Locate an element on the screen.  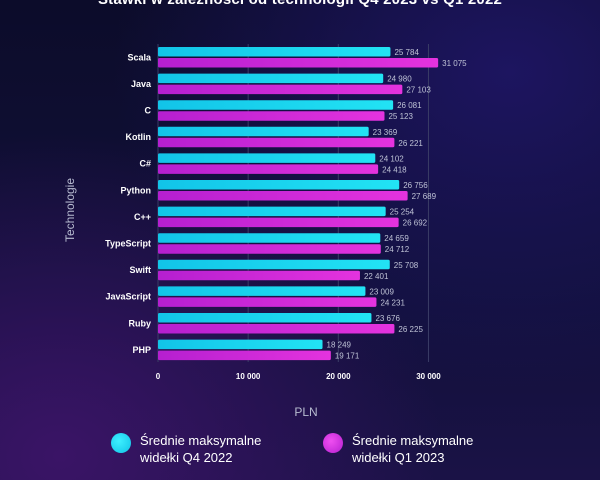
category-label: Scala is located at coordinates (139, 57).